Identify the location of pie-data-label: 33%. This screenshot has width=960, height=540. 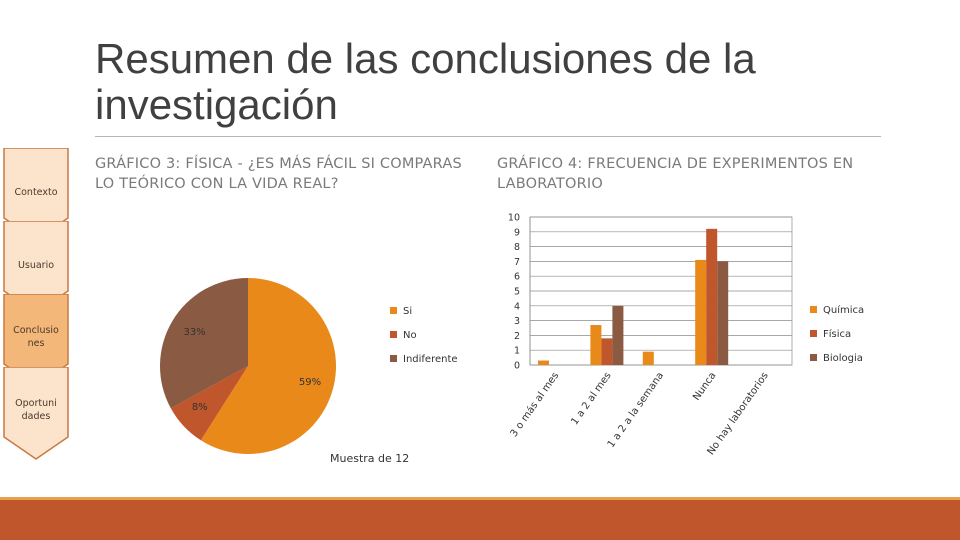
(194, 332).